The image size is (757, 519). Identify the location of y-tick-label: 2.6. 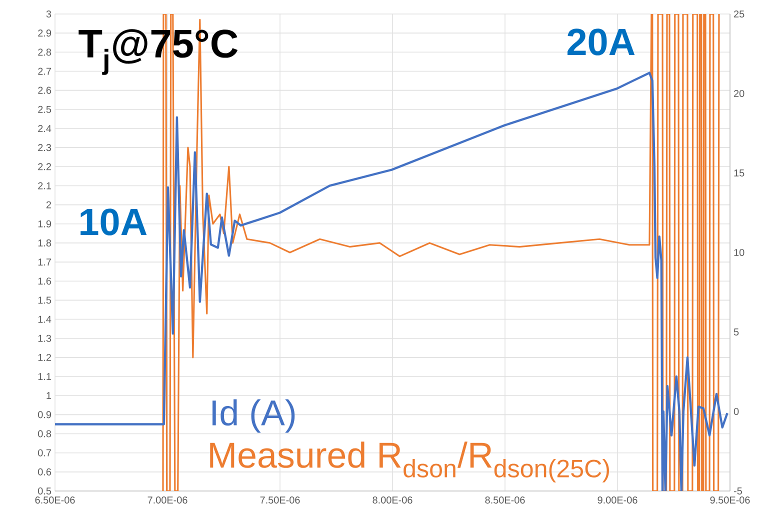
(45, 90).